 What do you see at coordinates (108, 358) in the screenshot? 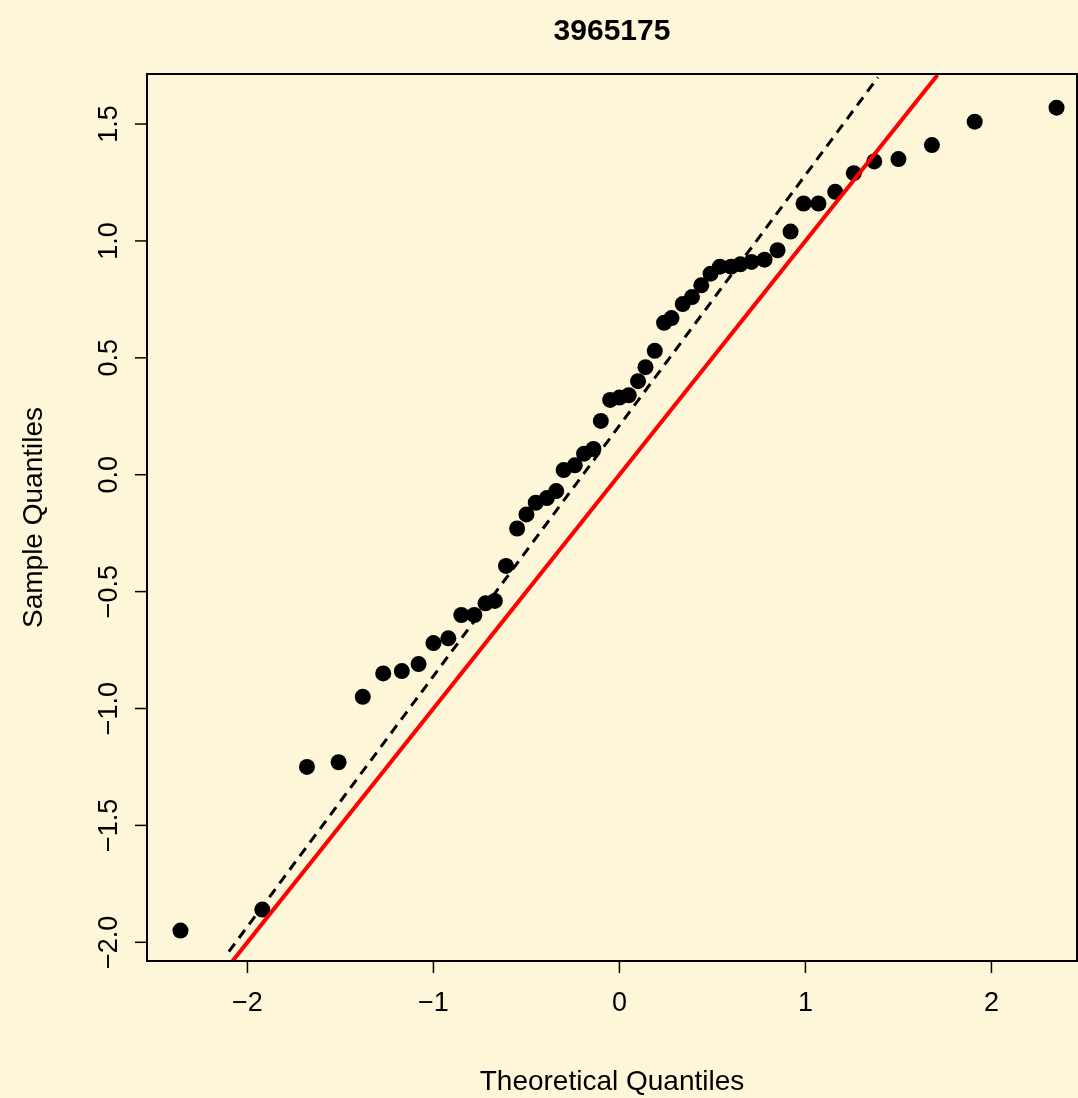
I see `y-tick-label: 0.5` at bounding box center [108, 358].